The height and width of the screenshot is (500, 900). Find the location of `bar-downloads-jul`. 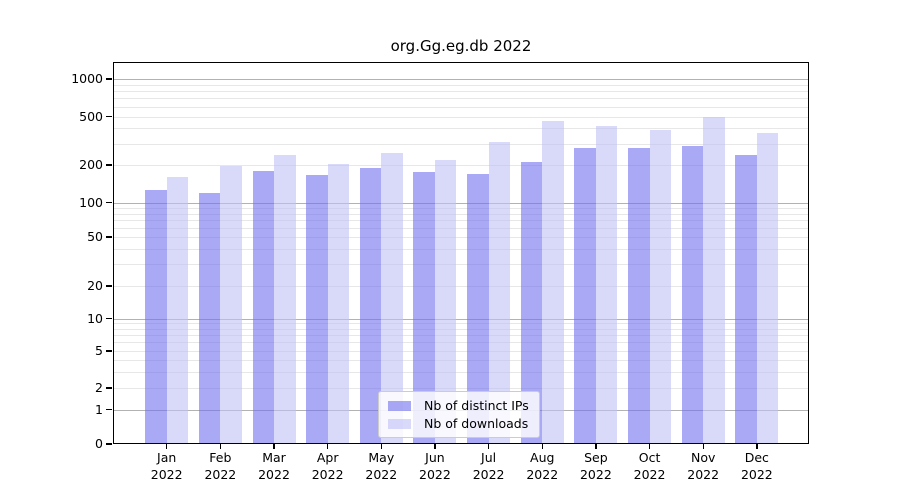

bar-downloads-jul is located at coordinates (499, 292).